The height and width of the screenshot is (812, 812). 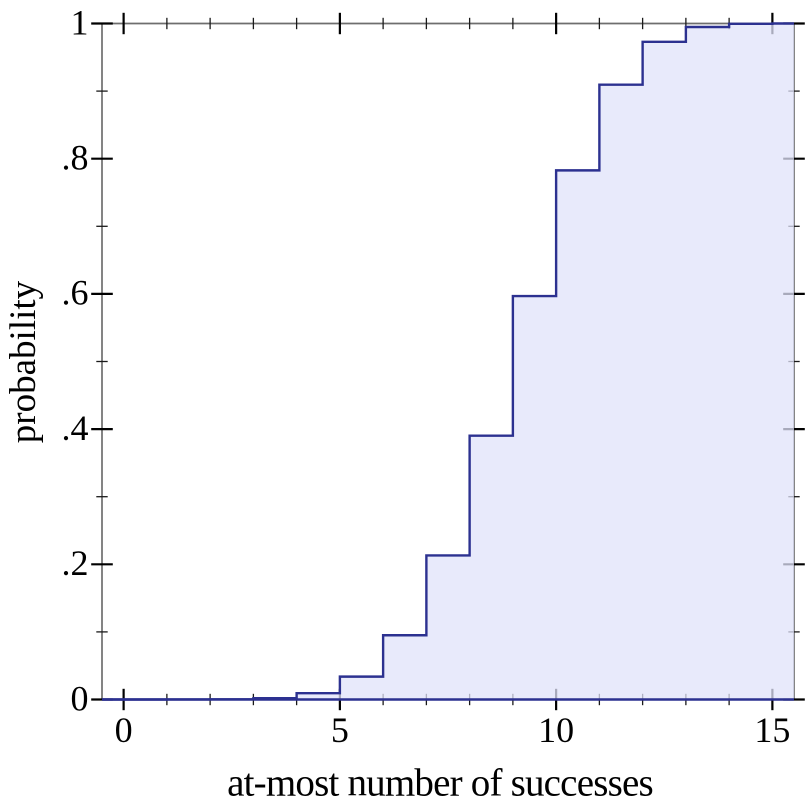 I want to click on svg-text: 10, so click(x=556, y=730).